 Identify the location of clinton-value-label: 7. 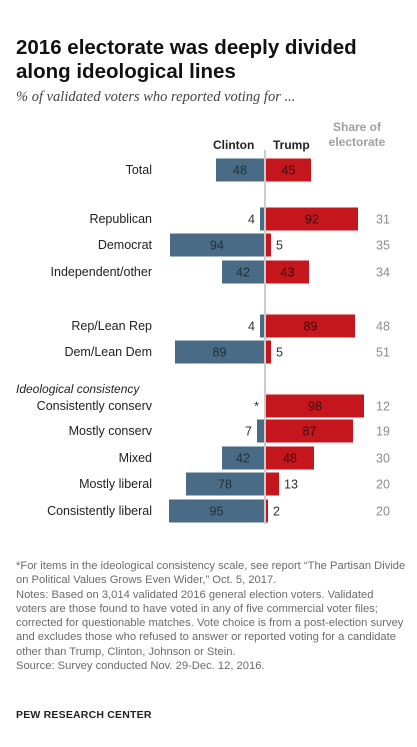
(248, 432).